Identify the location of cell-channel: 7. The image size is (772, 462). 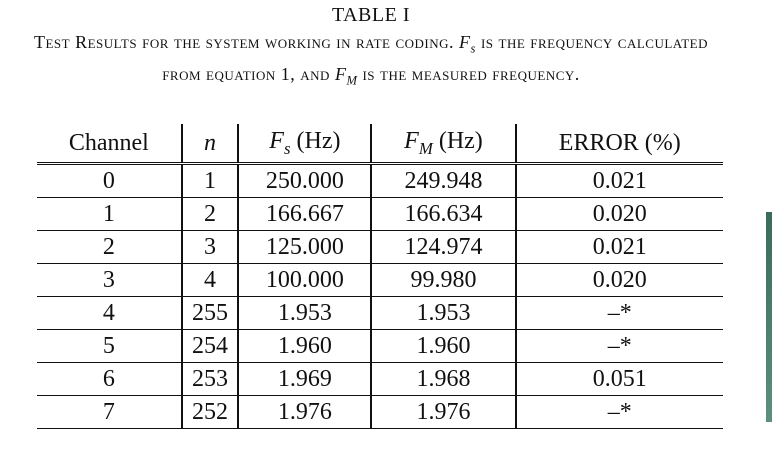
(108, 411).